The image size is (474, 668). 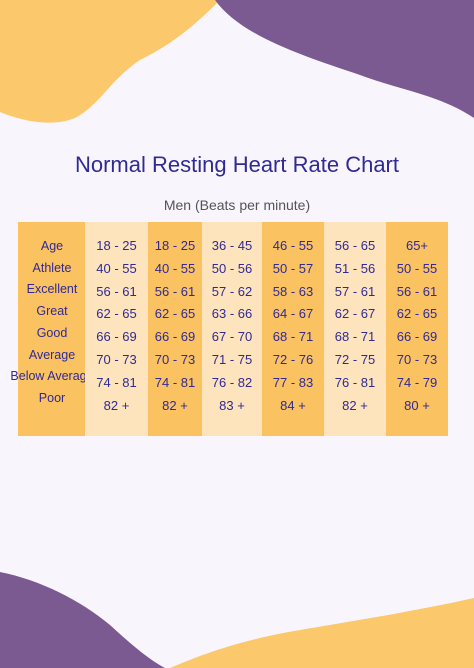 I want to click on table-cell: 36 - 45, so click(x=232, y=245).